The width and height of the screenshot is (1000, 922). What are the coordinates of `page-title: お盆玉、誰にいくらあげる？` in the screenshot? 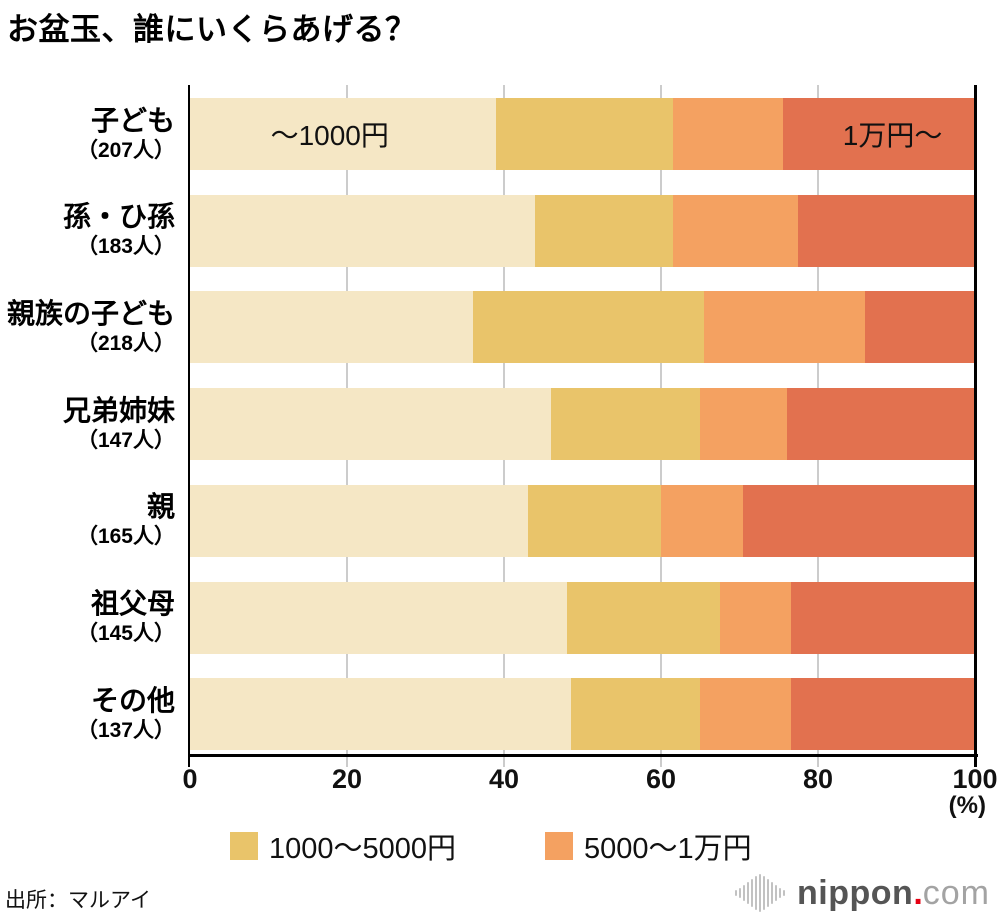 It's located at (212, 29).